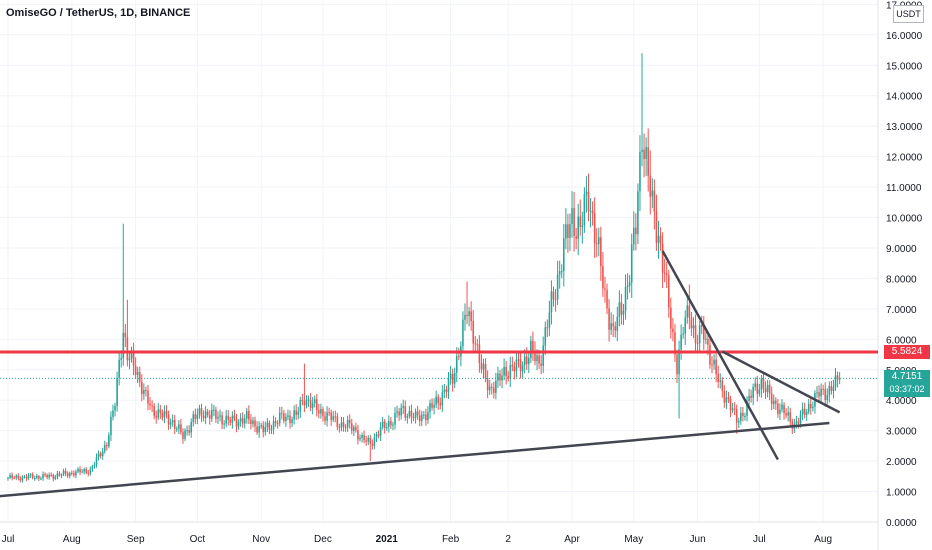  What do you see at coordinates (904, 219) in the screenshot?
I see `y-tick-label: 10.0000` at bounding box center [904, 219].